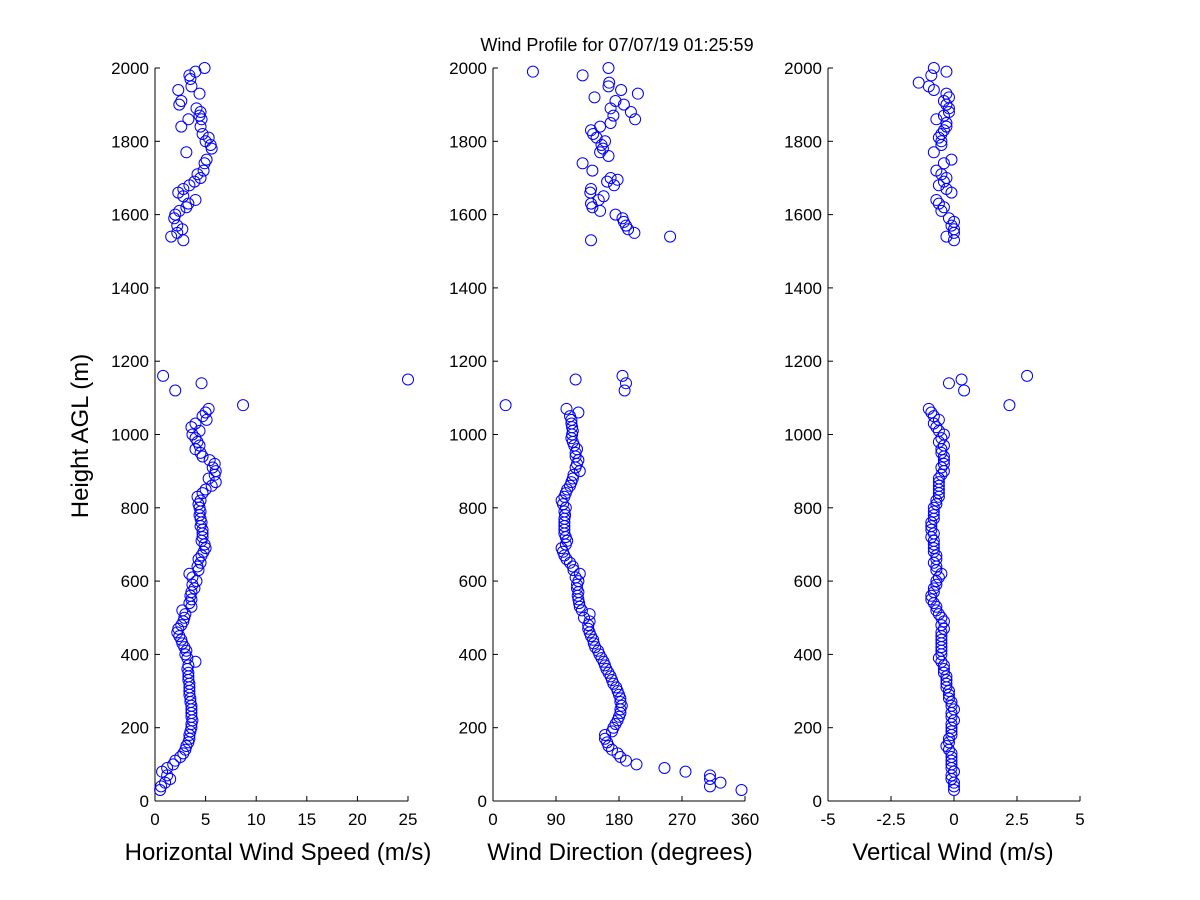 This screenshot has width=1200, height=900. Describe the element at coordinates (619, 819) in the screenshot. I see `x-tick-label: 180` at that location.